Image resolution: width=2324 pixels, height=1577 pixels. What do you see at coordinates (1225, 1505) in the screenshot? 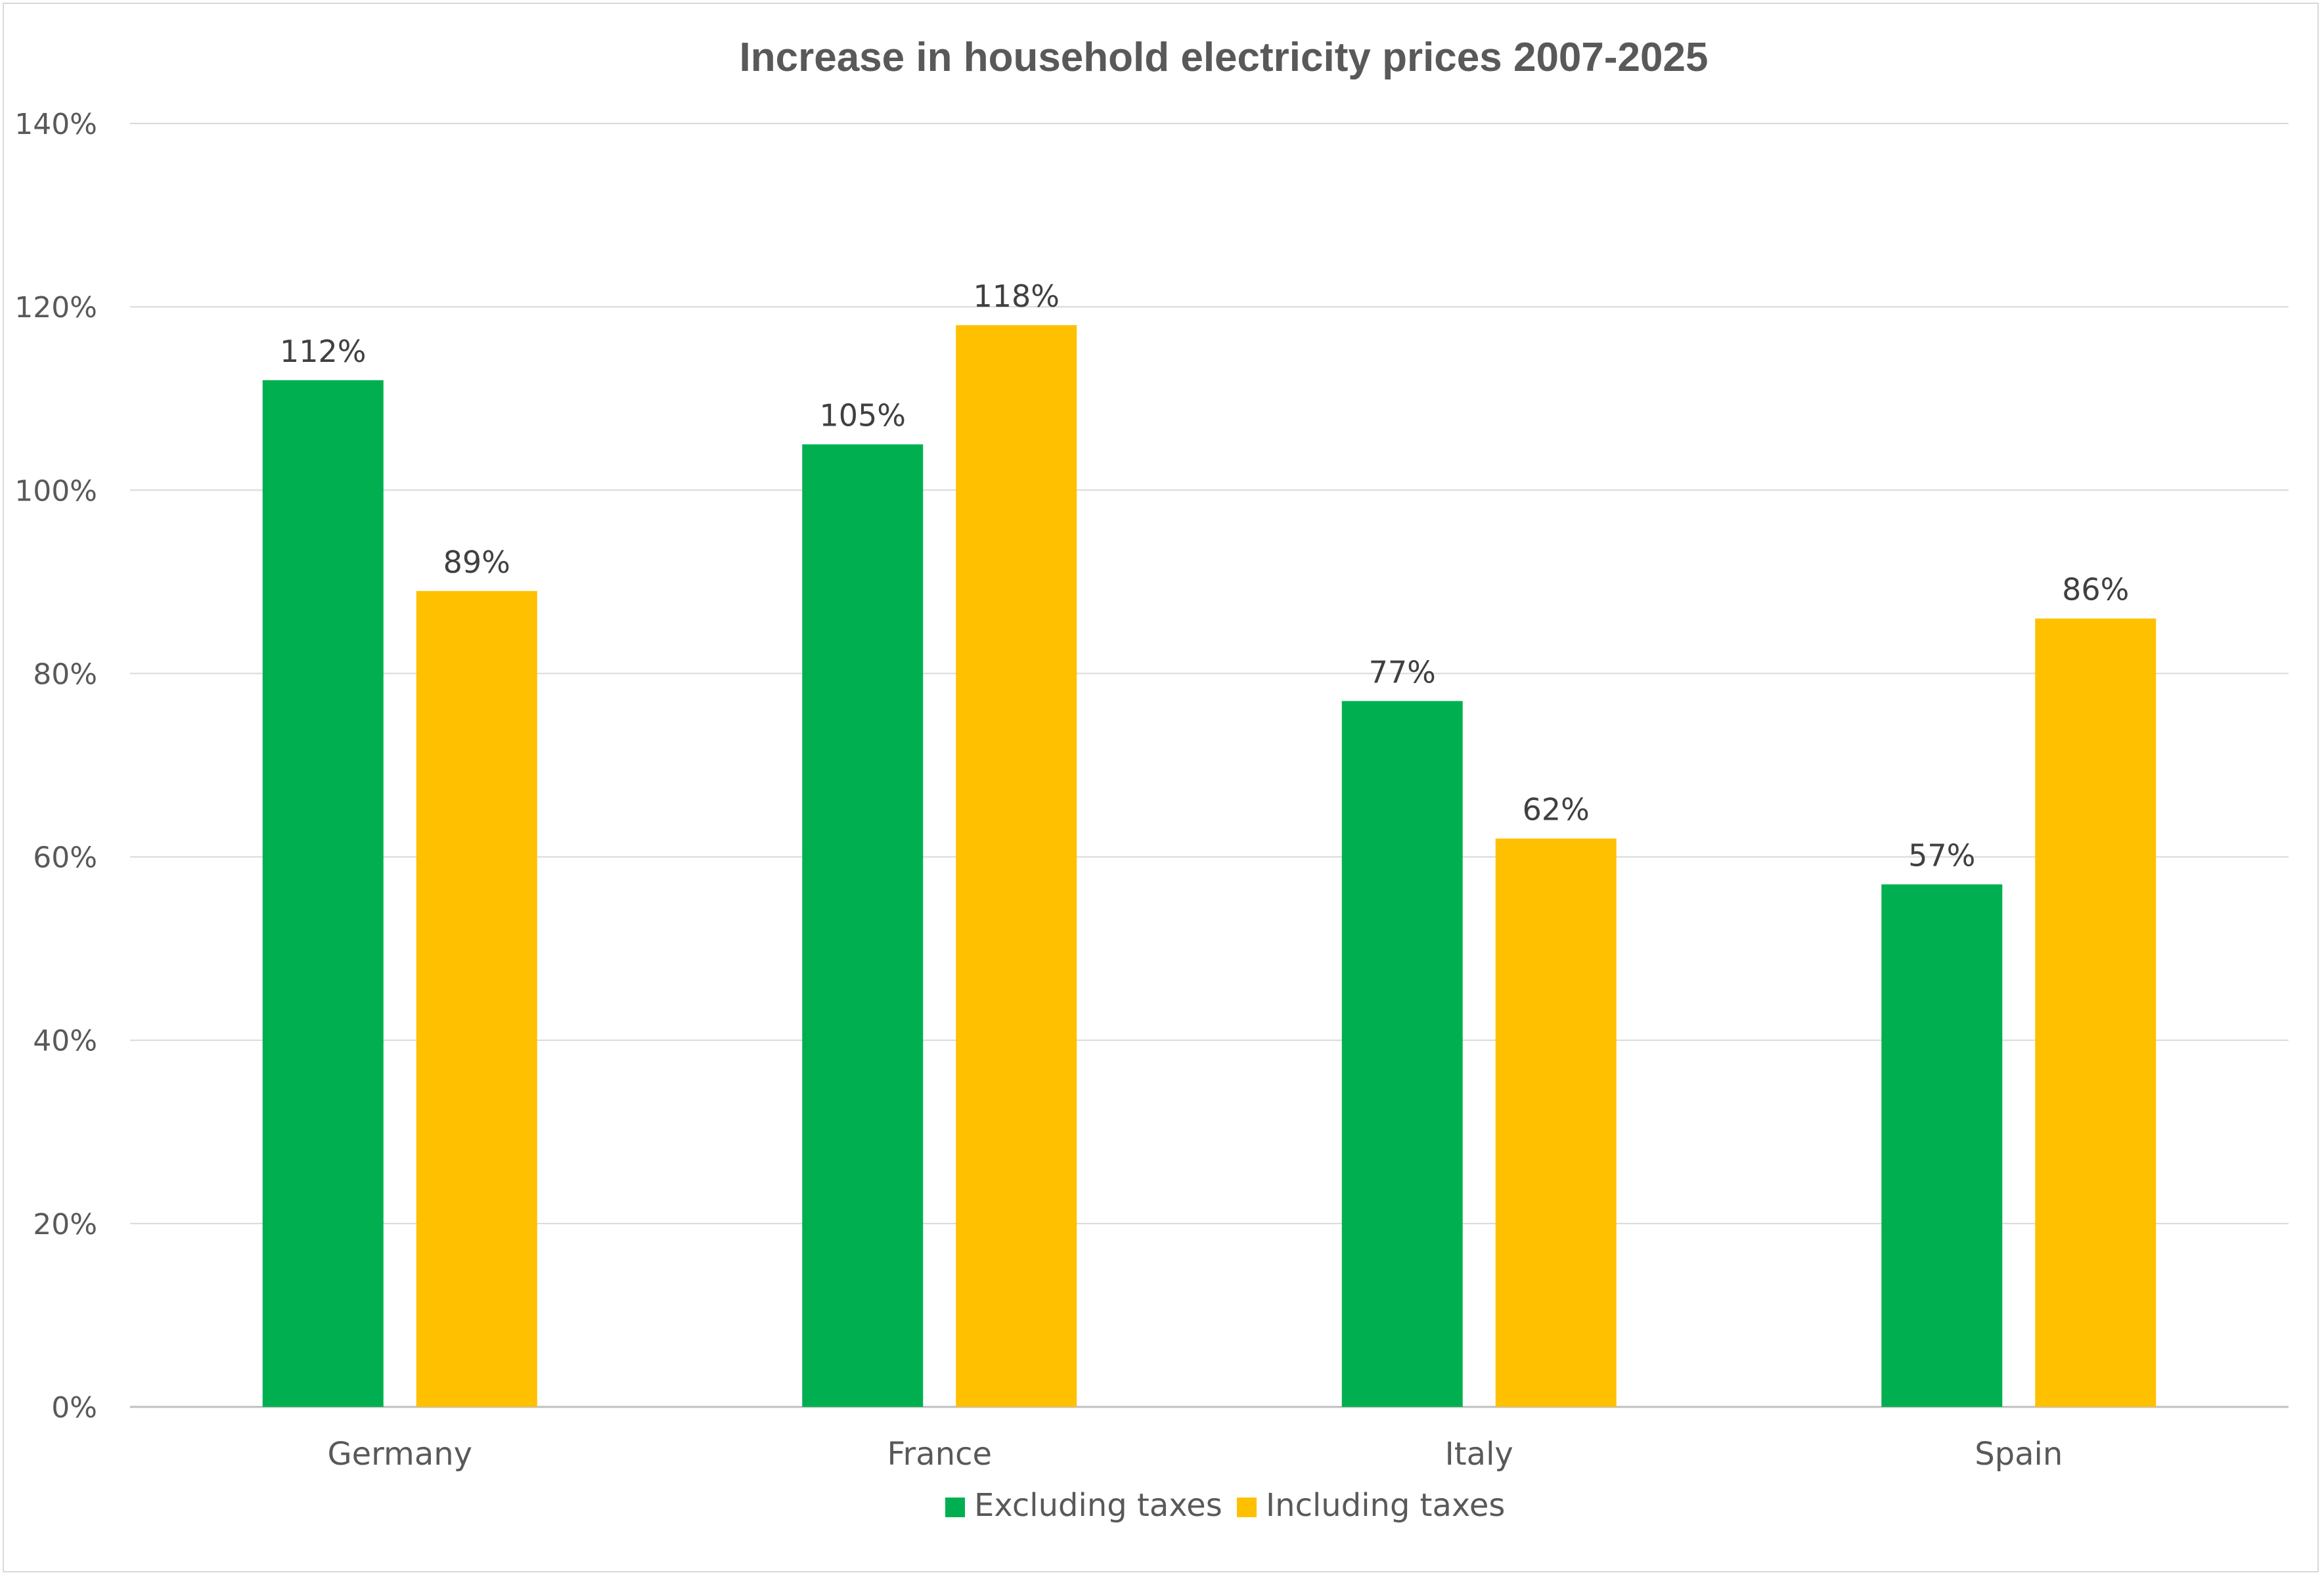
I see `legend: Excluding taxes Including taxes` at bounding box center [1225, 1505].